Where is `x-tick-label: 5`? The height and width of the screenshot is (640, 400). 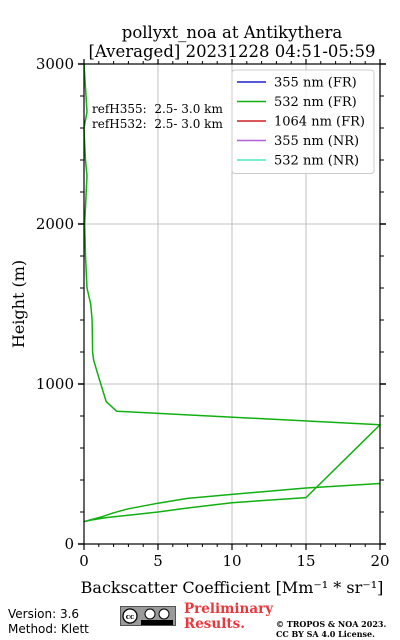 x-tick-label: 5 is located at coordinates (158, 561).